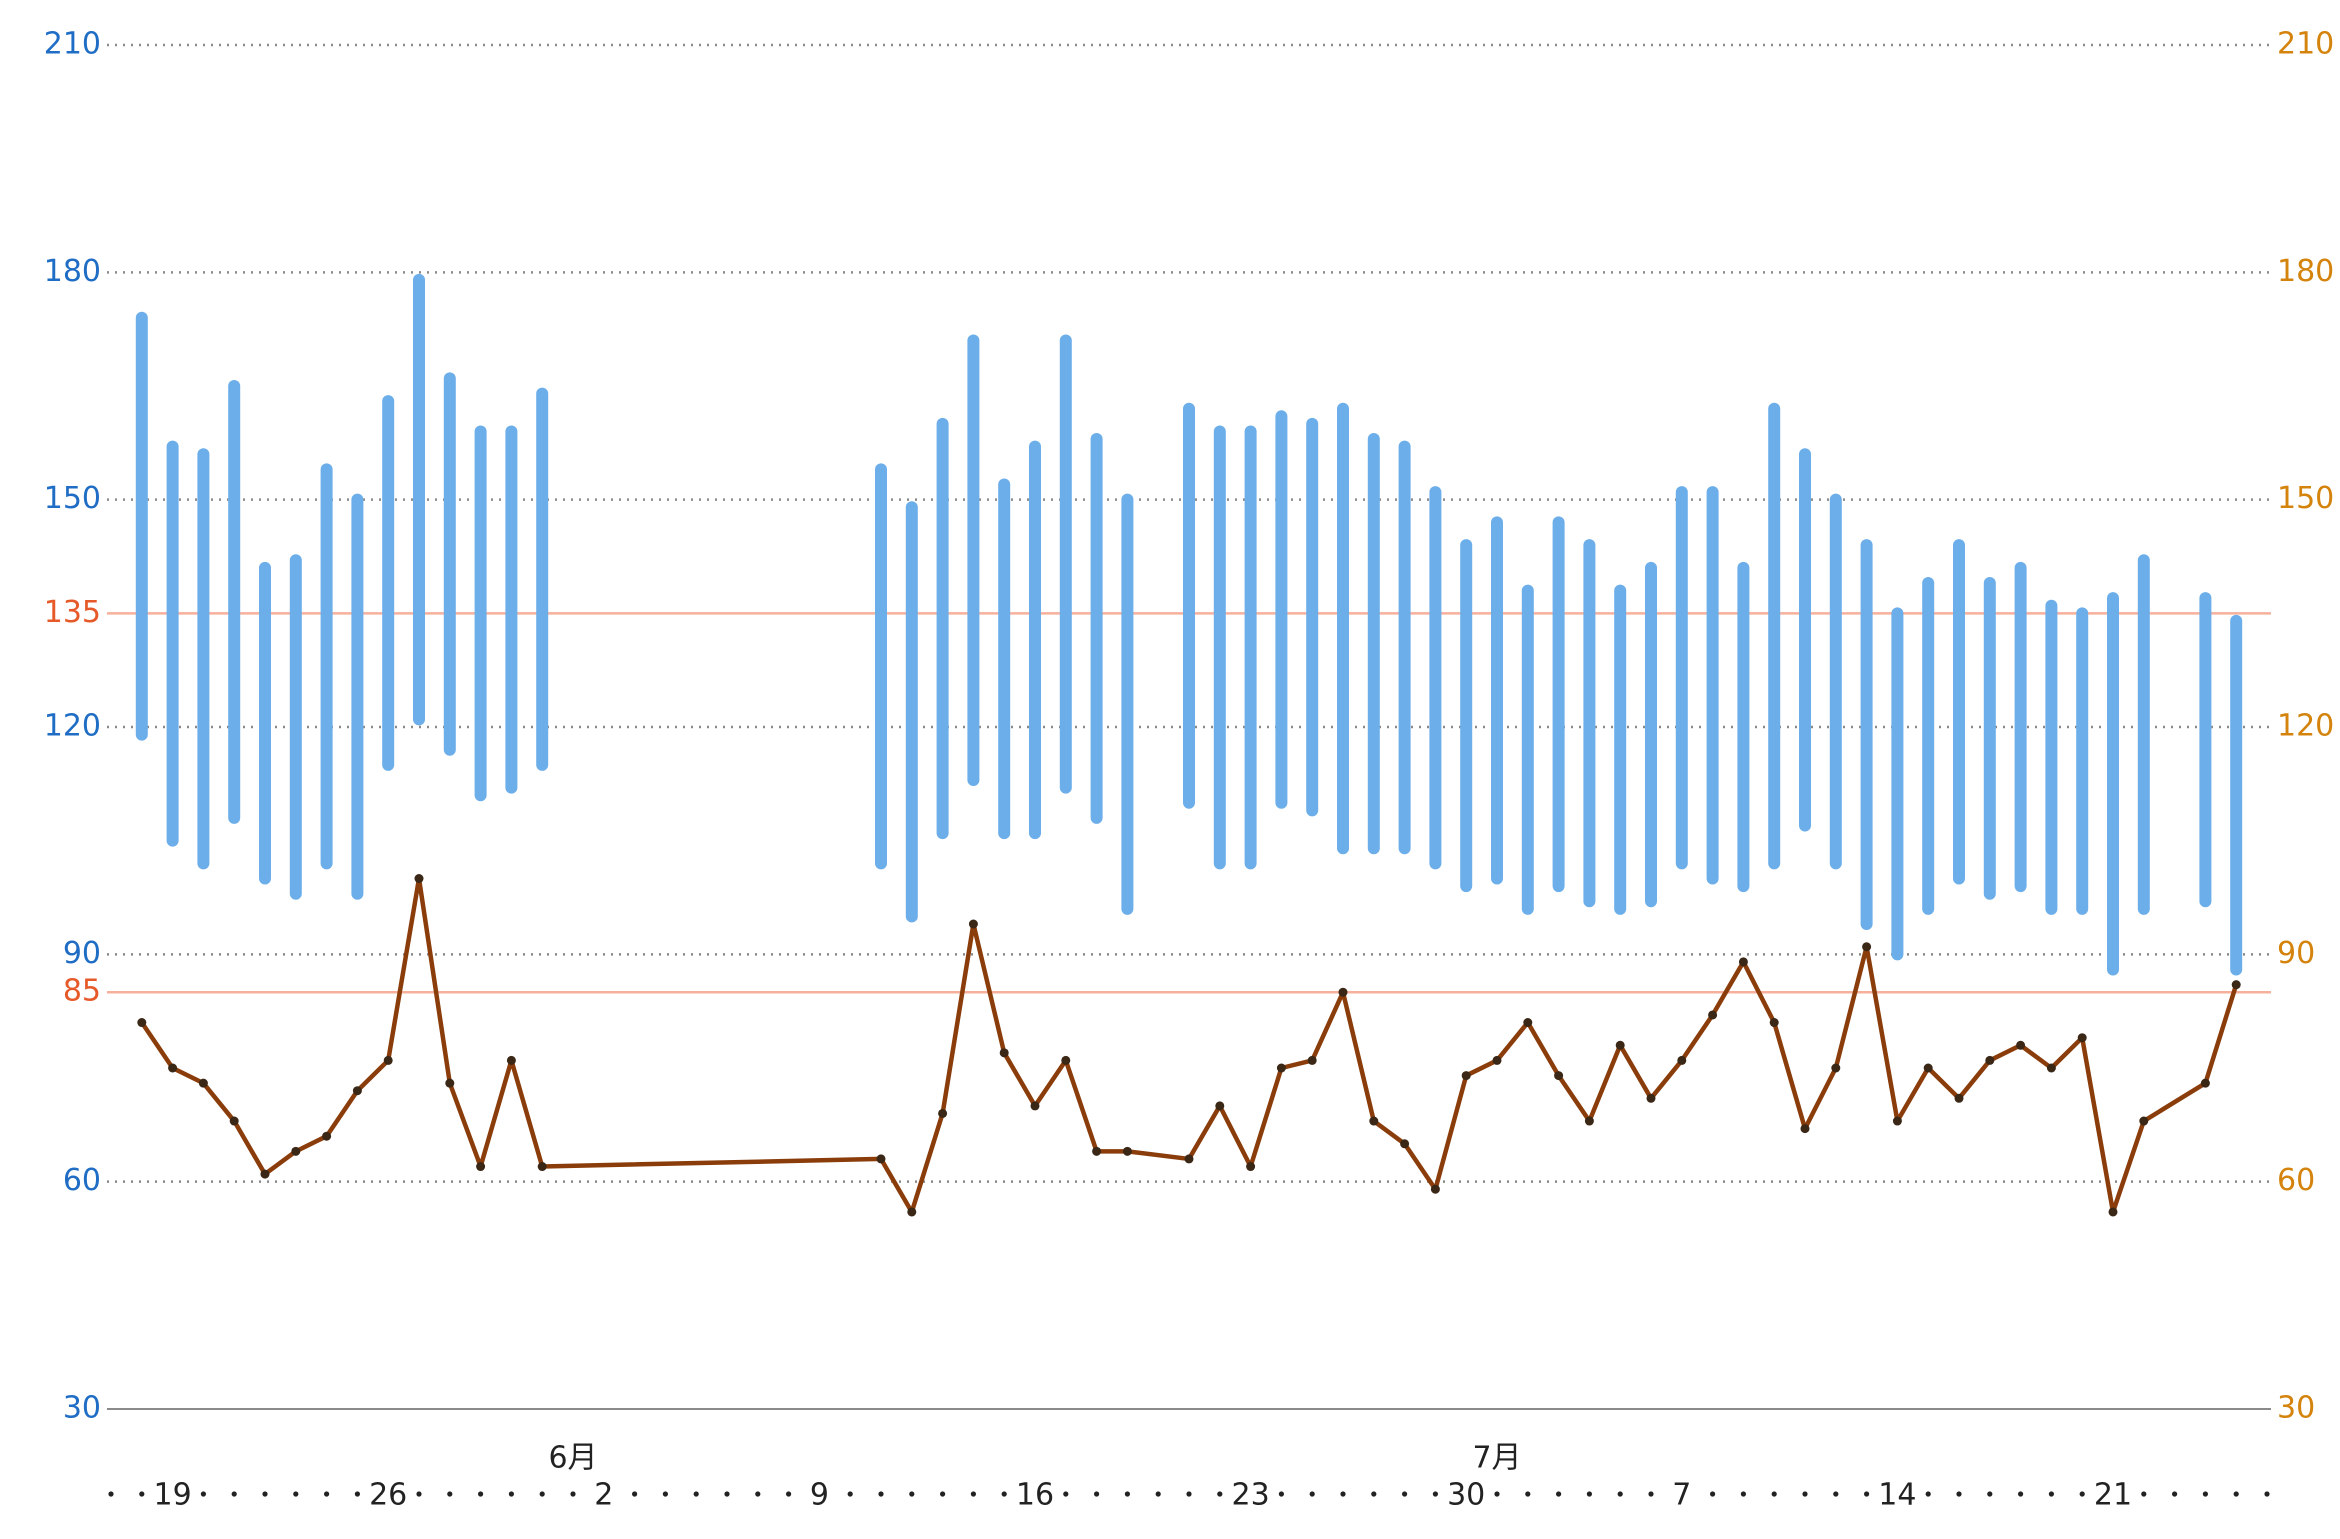 This screenshot has width=2340, height=1539. I want to click on x-tick-label: 21, so click(2113, 1495).